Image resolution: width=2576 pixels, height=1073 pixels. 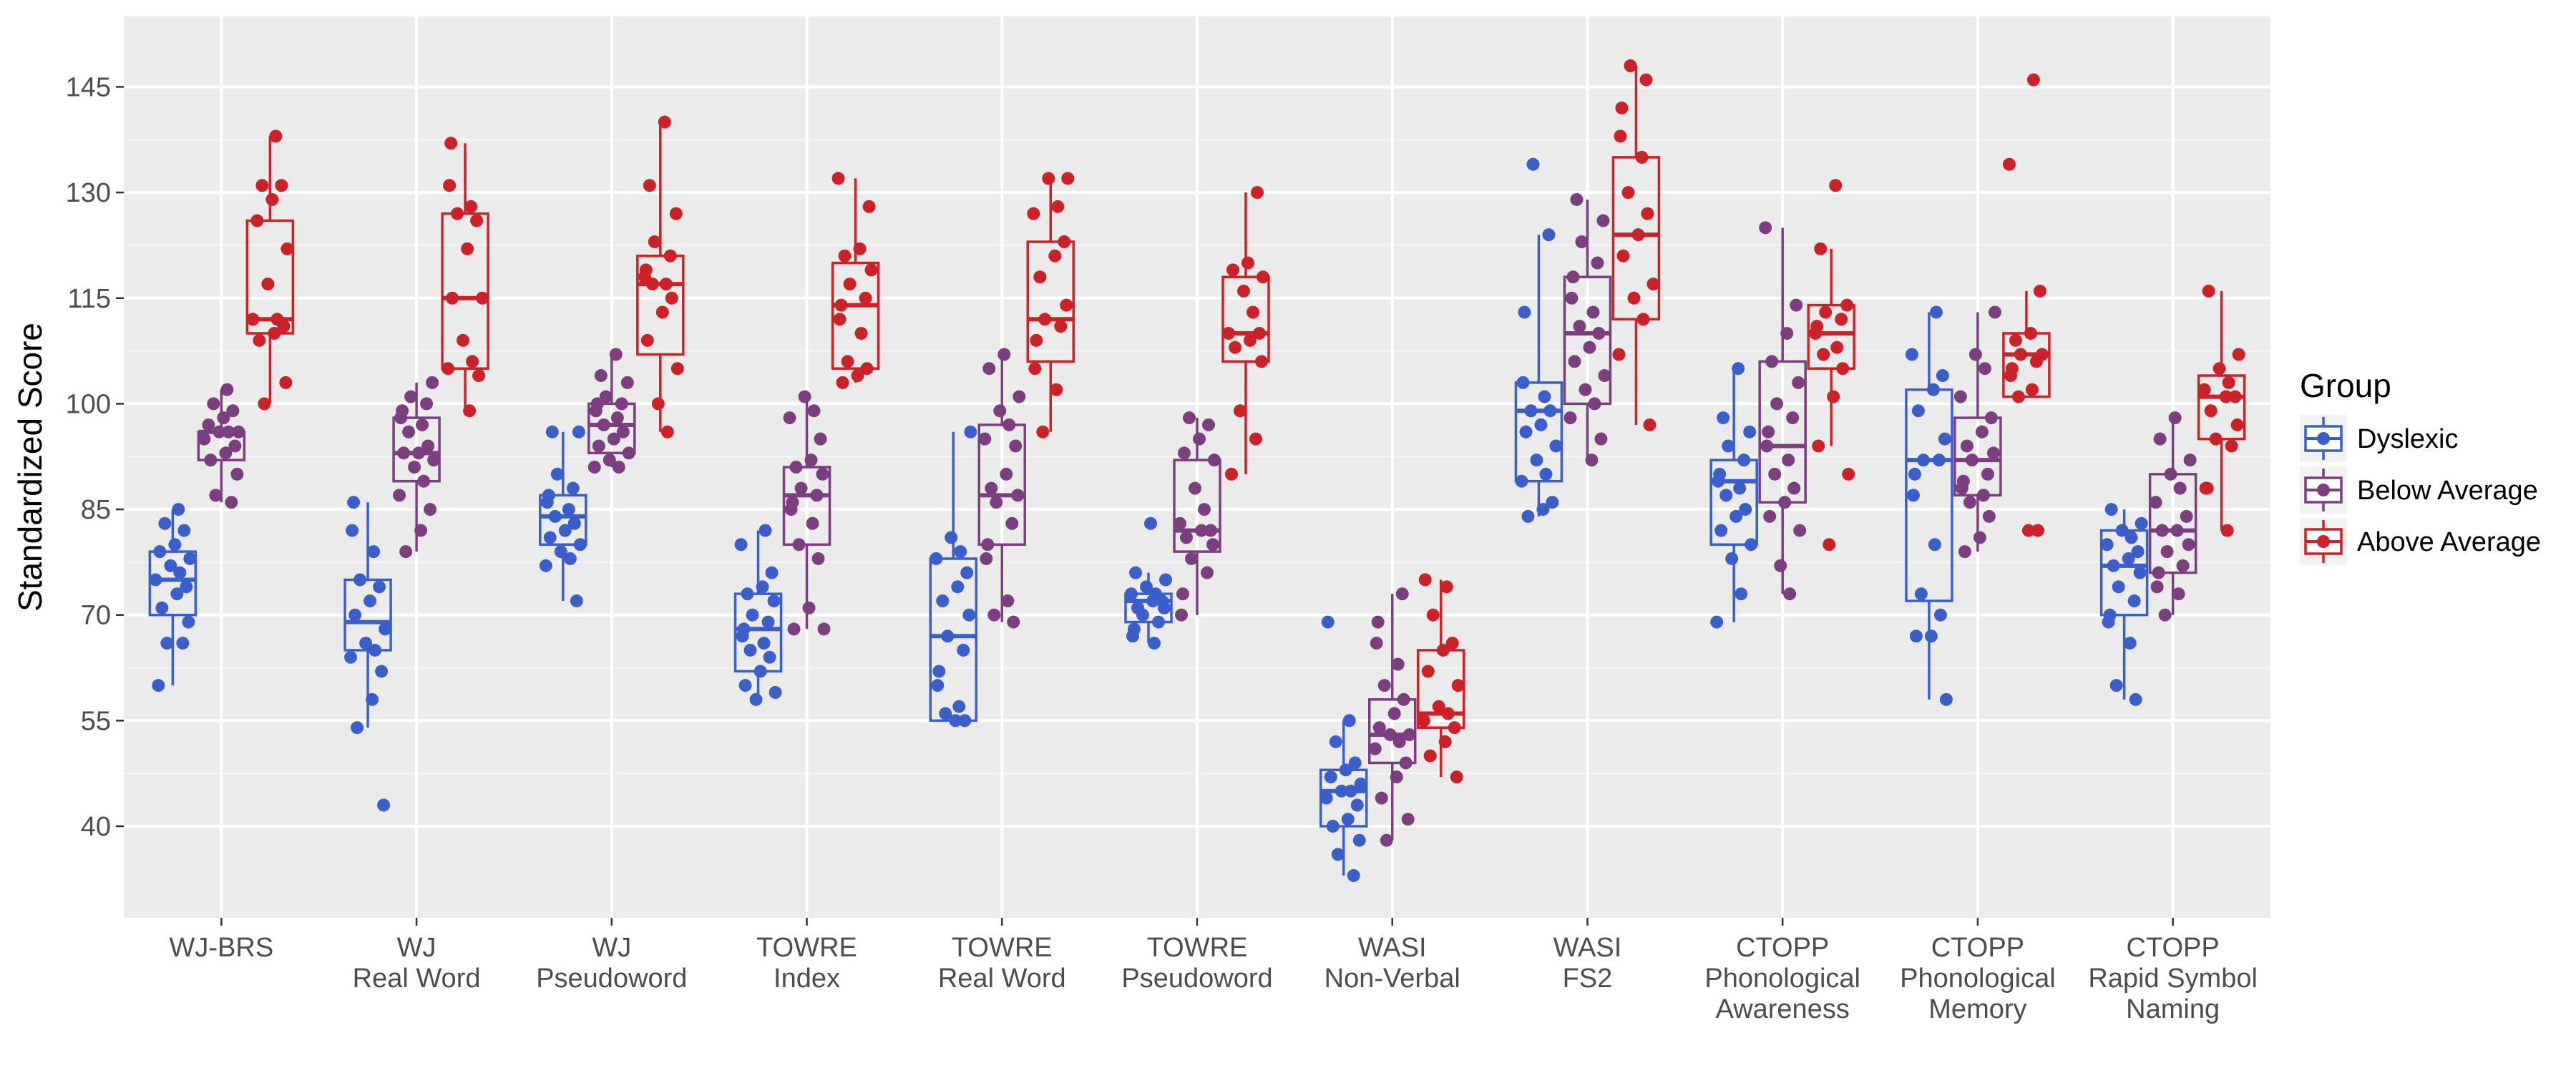 I want to click on box, so click(x=367, y=615).